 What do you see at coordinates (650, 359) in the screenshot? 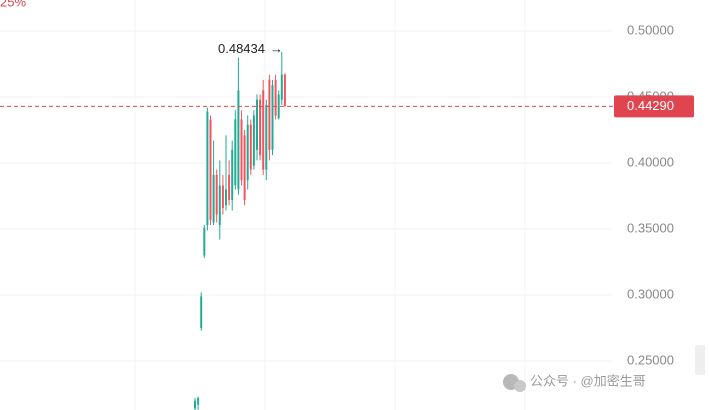
I see `y-tick-label: 0.25000` at bounding box center [650, 359].